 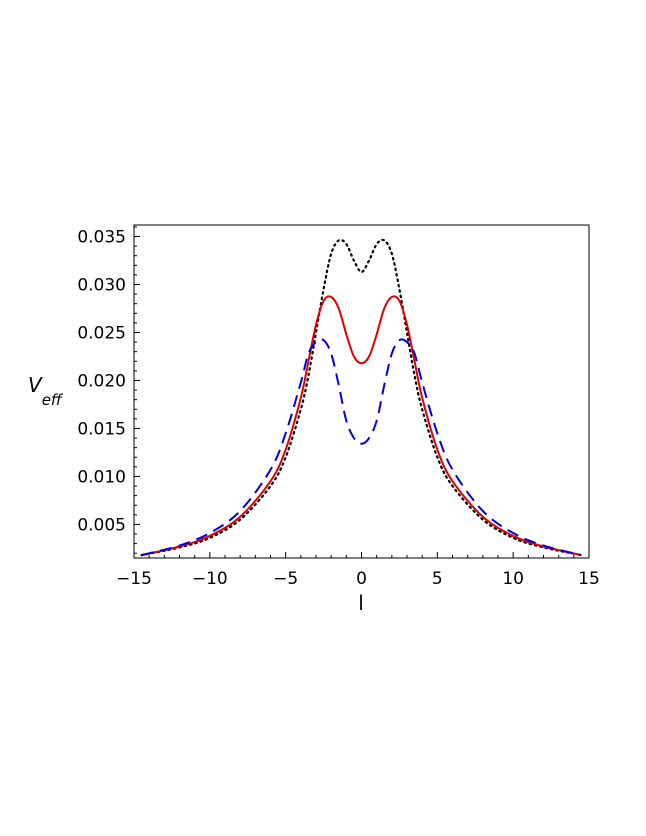 I want to click on x-tick-label: 10, so click(x=513, y=579).